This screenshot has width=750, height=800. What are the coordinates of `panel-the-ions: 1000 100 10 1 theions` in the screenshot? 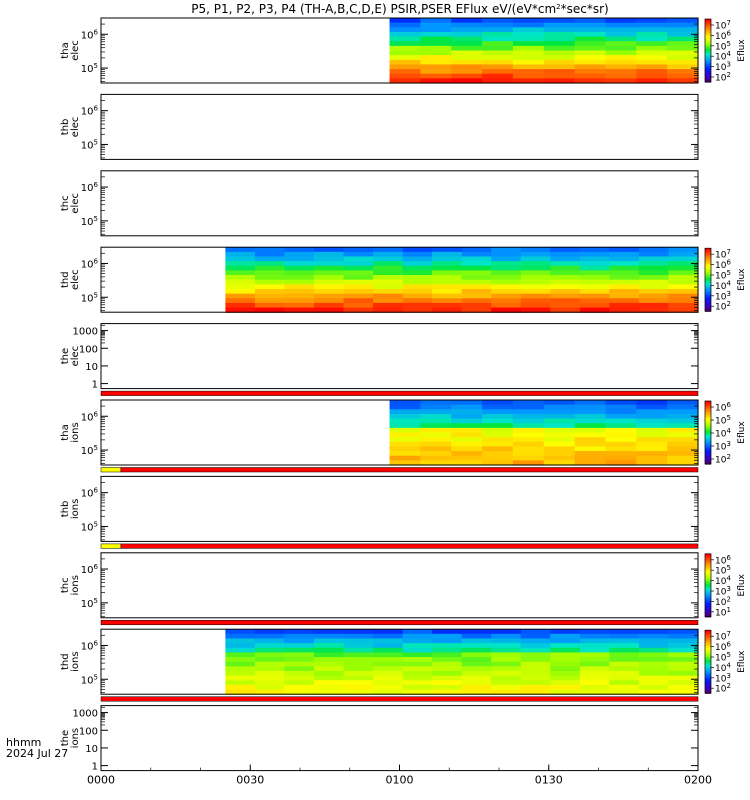 It's located at (379, 739).